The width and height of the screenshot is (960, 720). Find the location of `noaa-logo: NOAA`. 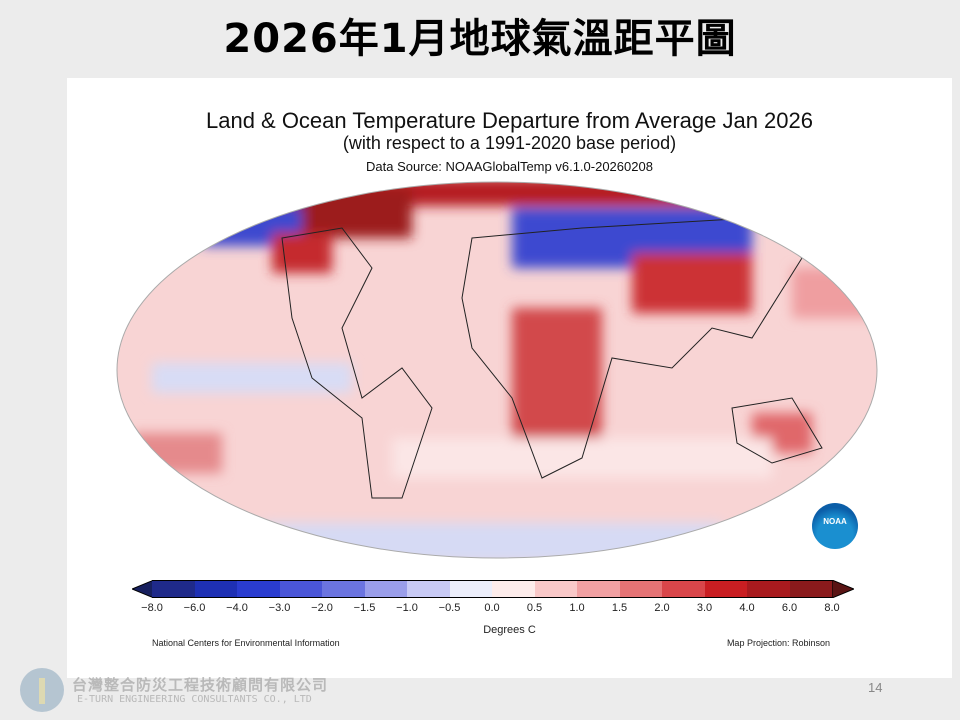

noaa-logo: NOAA is located at coordinates (835, 526).